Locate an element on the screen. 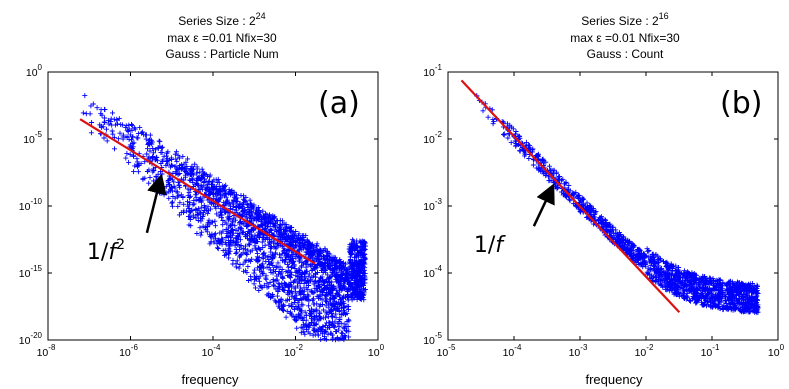  chart-a-y-tick-label: 10⁰ is located at coordinates (34, 71).